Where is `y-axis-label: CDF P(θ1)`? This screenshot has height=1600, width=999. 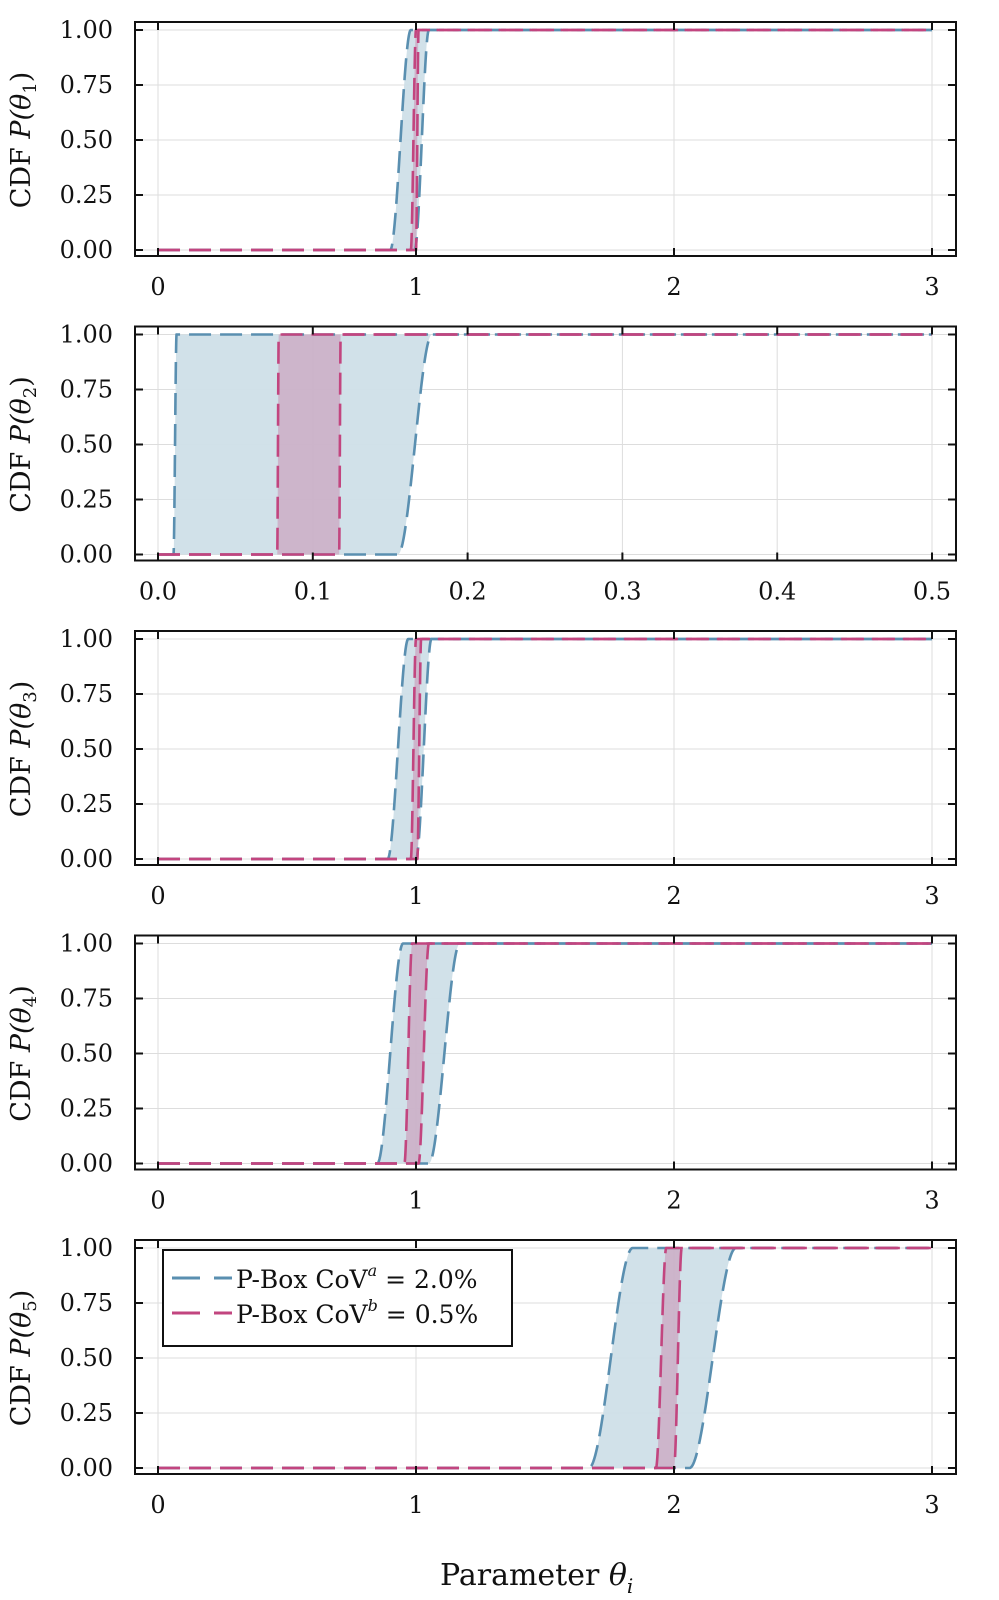
y-axis-label: CDF P(θ1) is located at coordinates (23, 140).